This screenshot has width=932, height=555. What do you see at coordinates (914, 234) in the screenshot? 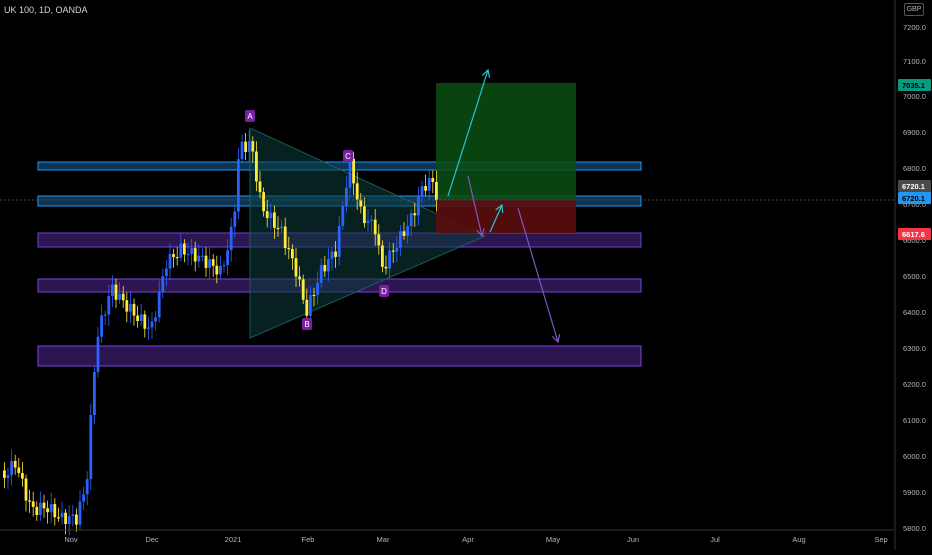
I see `price-tag` at bounding box center [914, 234].